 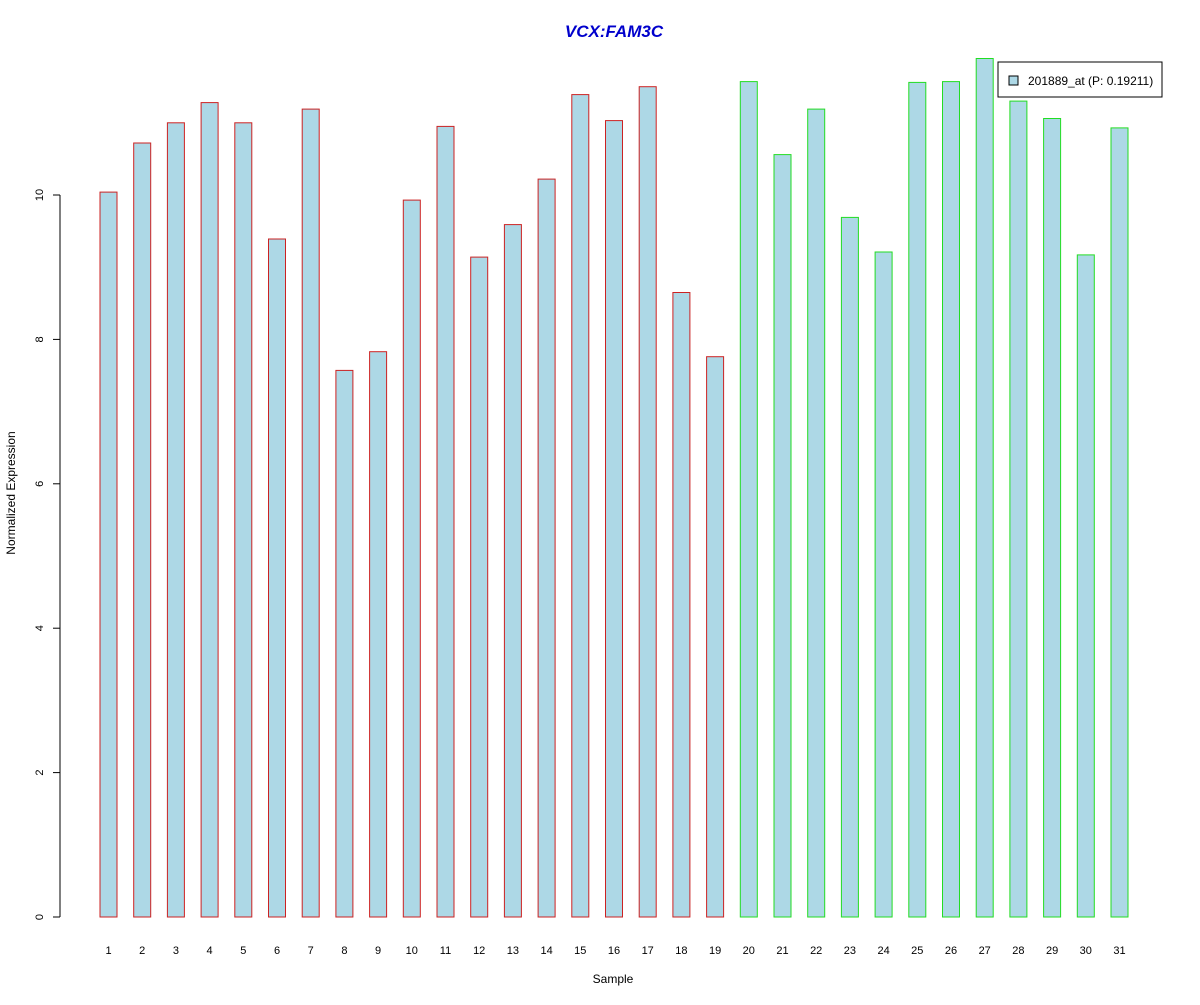 What do you see at coordinates (1018, 951) in the screenshot?
I see `x-tick-label: 28` at bounding box center [1018, 951].